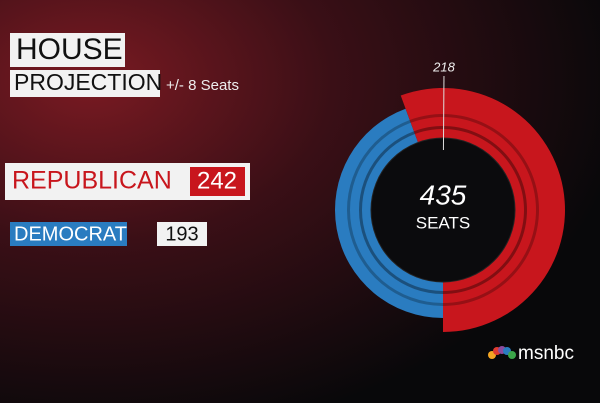  I want to click on majority-label: 218, so click(443, 66).